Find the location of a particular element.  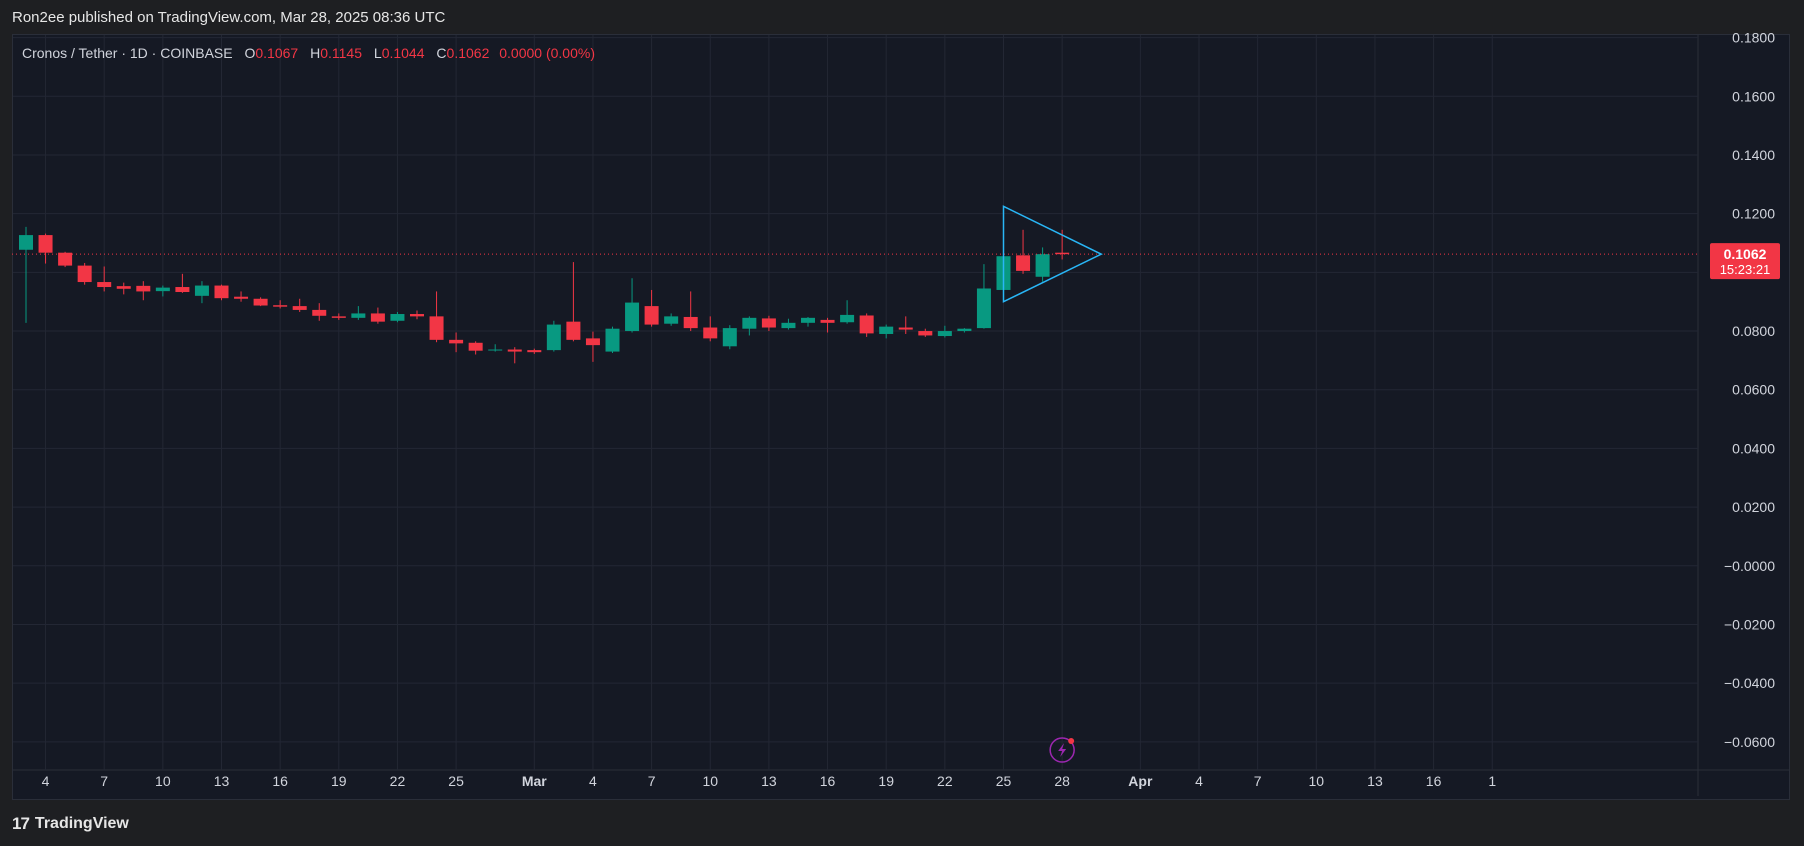

brand-text: TradingView is located at coordinates (81, 823).